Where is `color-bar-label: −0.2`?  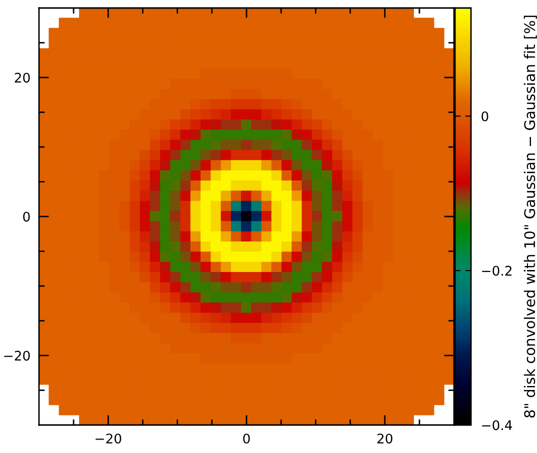 color-bar-label: −0.2 is located at coordinates (497, 271).